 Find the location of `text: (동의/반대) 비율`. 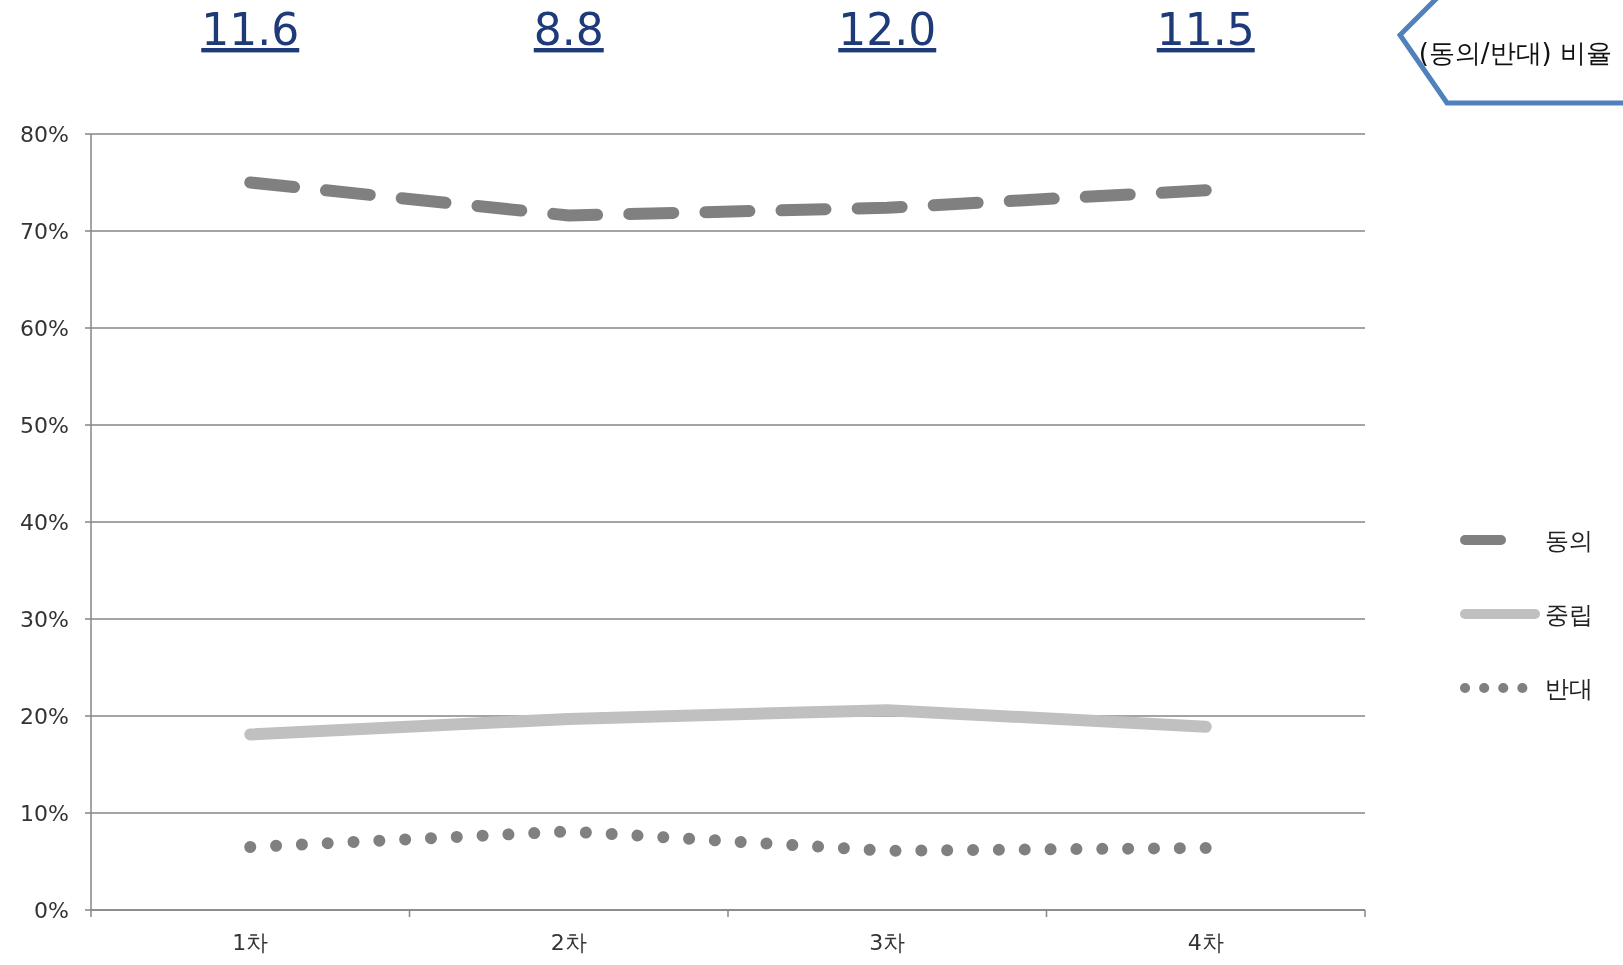

text: (동의/반대) 비율 is located at coordinates (1515, 53).